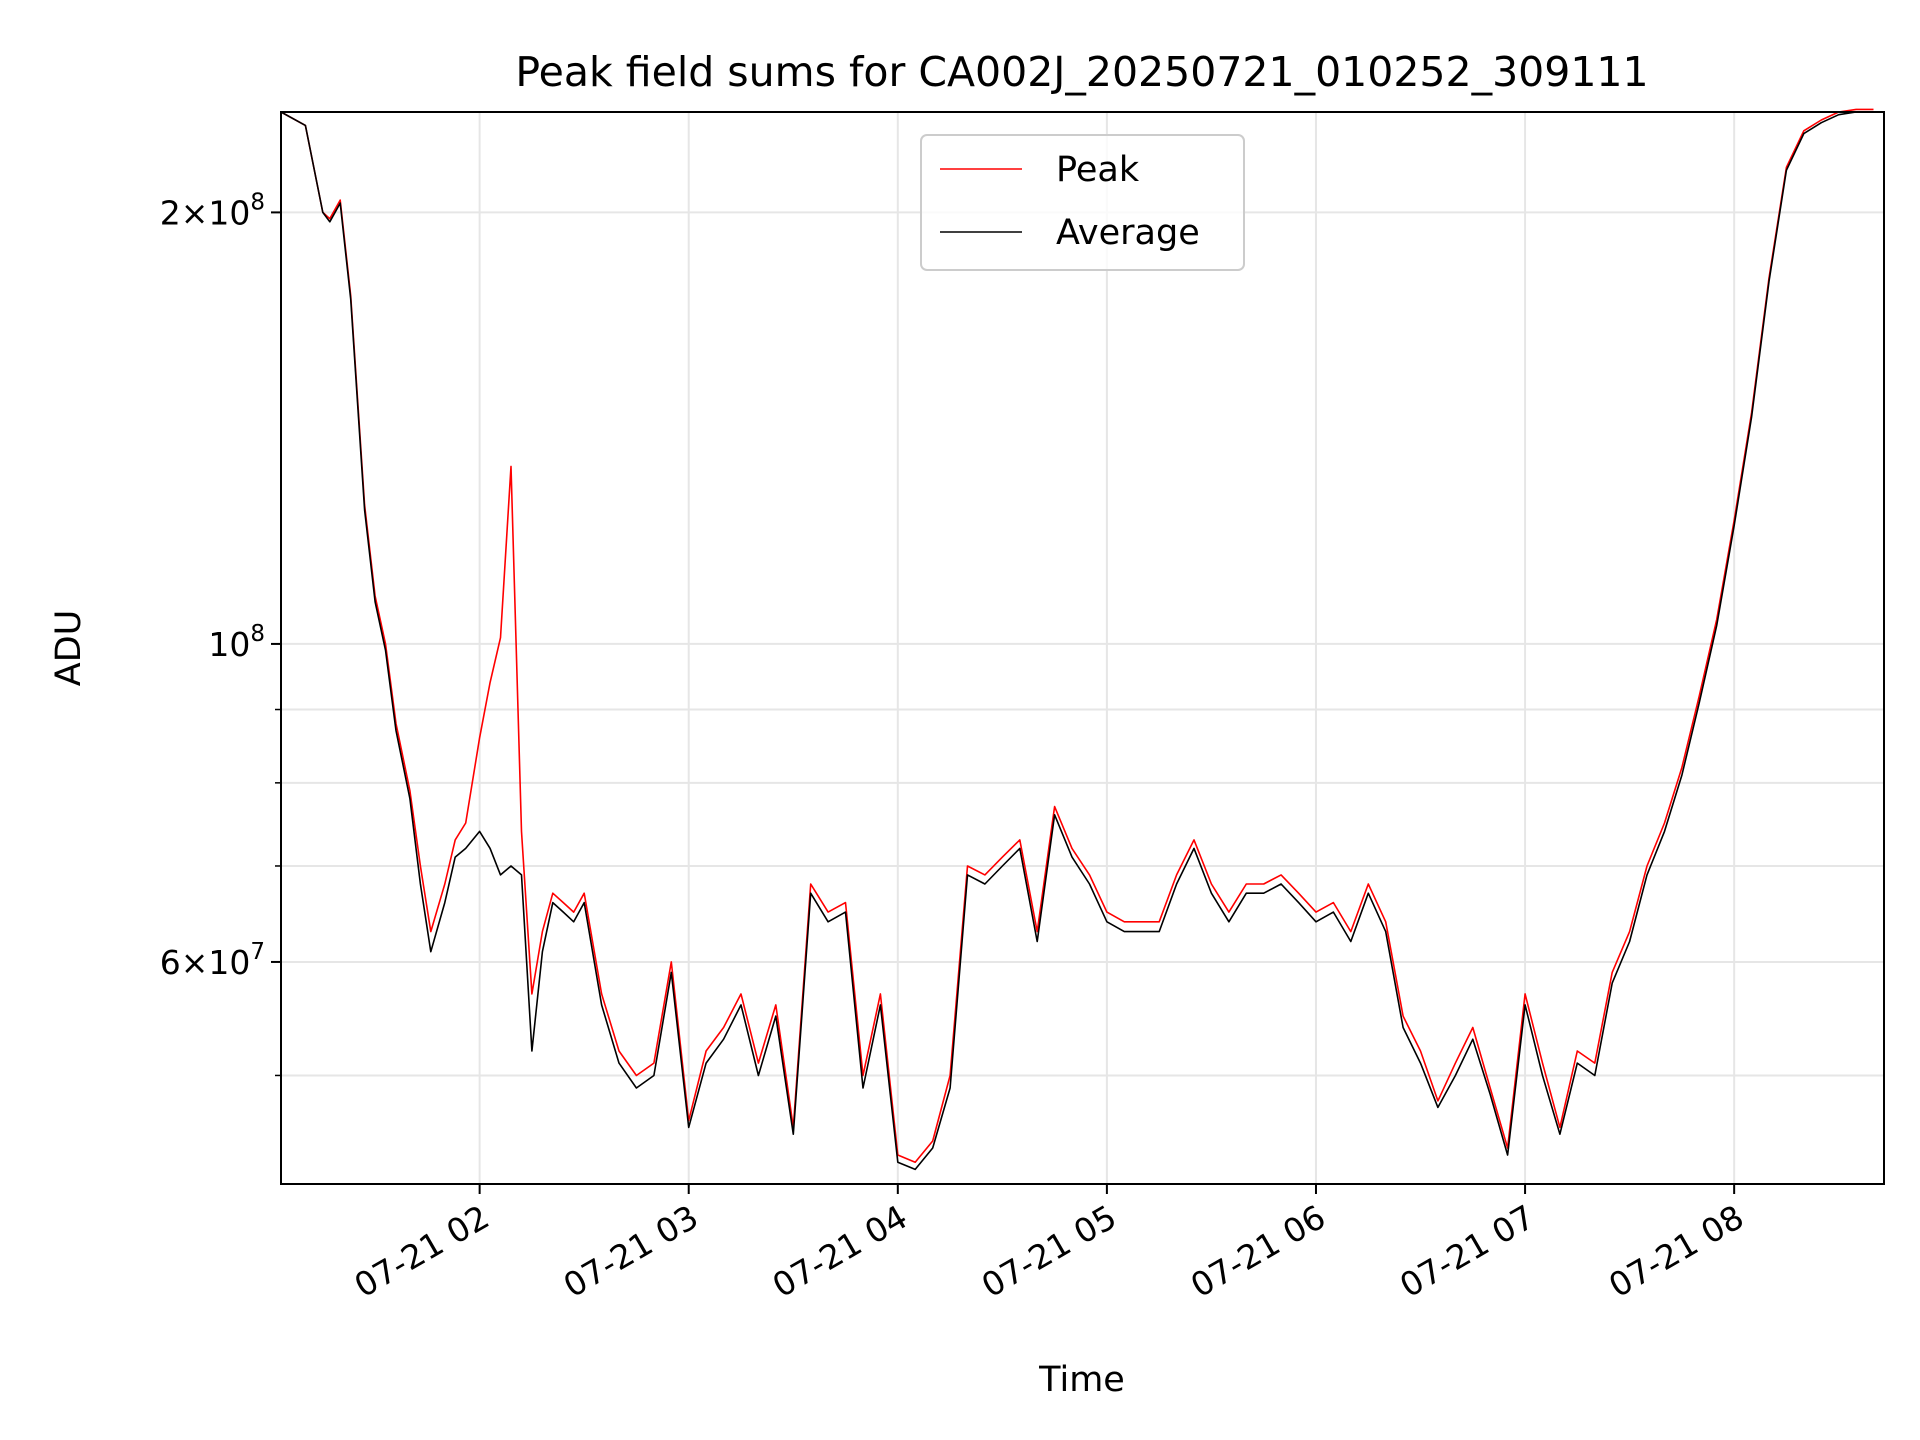 The image size is (1920, 1440). What do you see at coordinates (236, 642) in the screenshot?
I see `y-tick-label: 108` at bounding box center [236, 642].